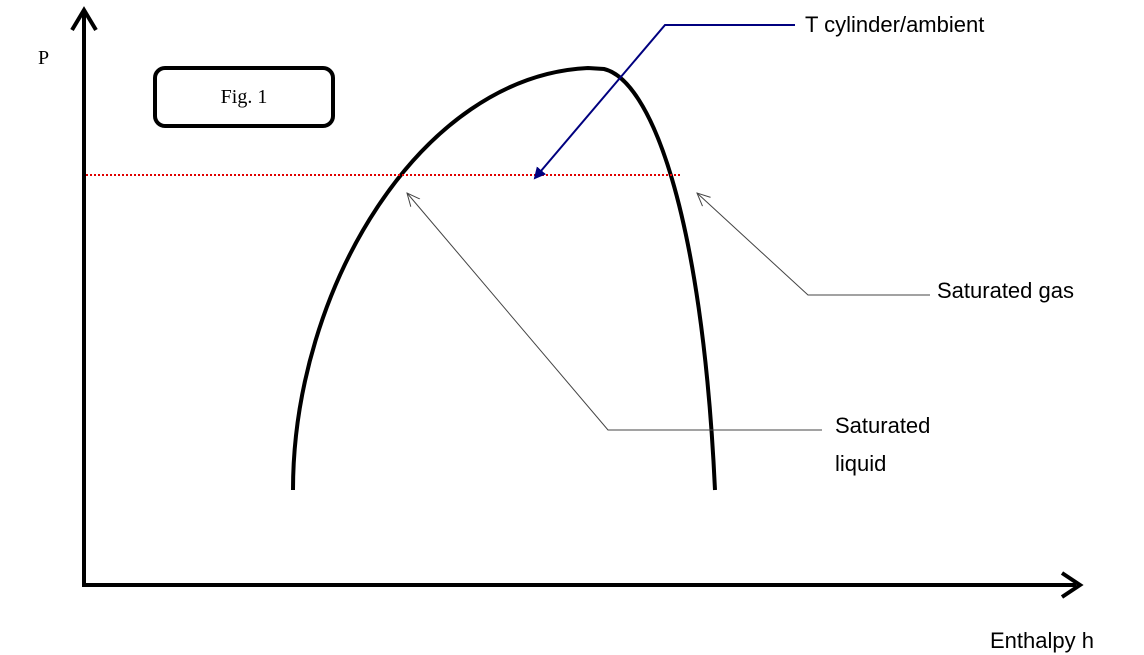 The image size is (1144, 655). Describe the element at coordinates (84, 19) in the screenshot. I see `y-axis-arrow` at that location.